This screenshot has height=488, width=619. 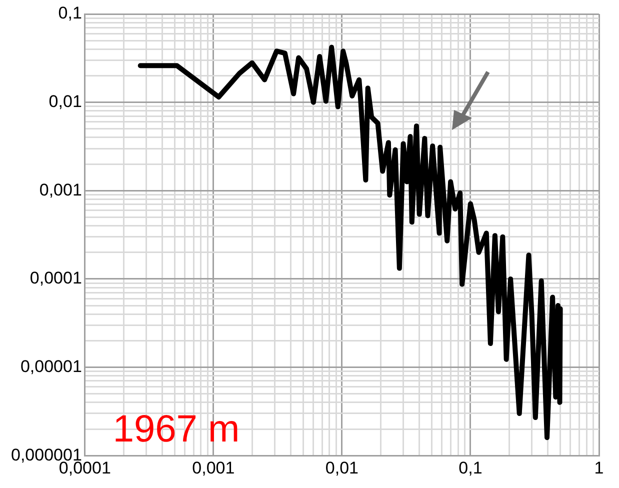 What do you see at coordinates (341, 468) in the screenshot?
I see `x-tick-label: 0,01` at bounding box center [341, 468].